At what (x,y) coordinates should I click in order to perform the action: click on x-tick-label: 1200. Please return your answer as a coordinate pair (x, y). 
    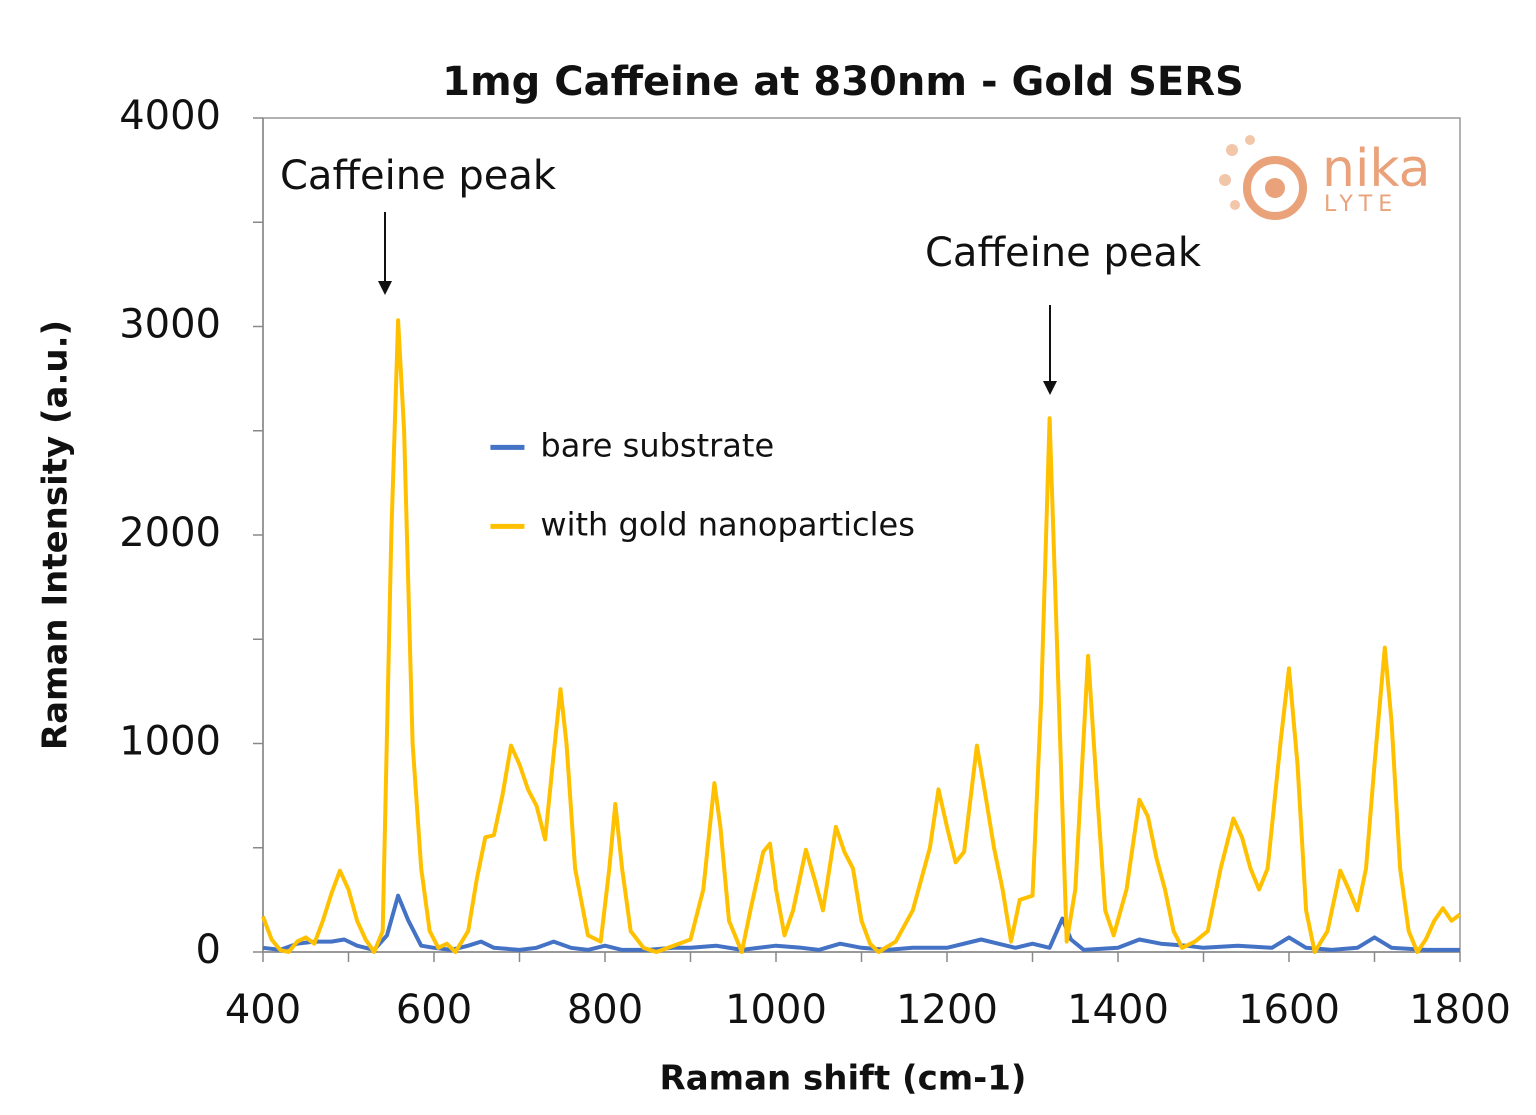
    Looking at the image, I should click on (947, 1010).